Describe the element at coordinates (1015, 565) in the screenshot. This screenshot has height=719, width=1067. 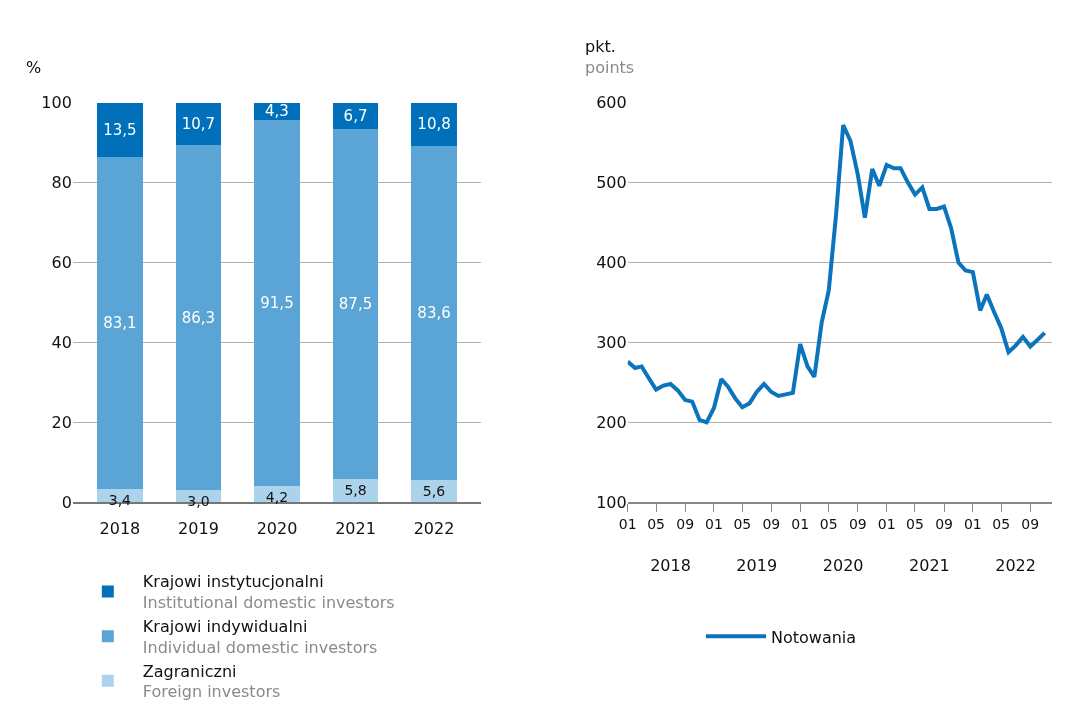
I see `x2-tick-label: 2022` at that location.